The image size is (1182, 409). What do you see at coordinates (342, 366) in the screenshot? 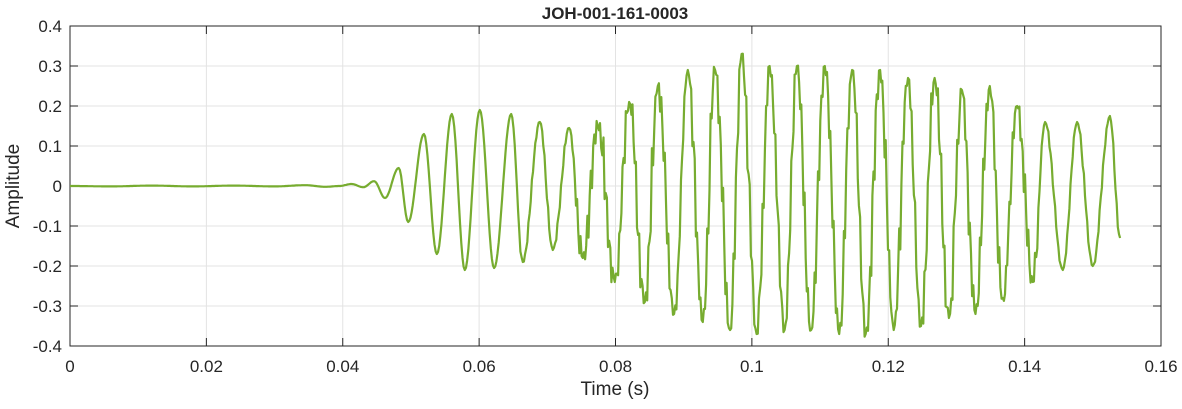
I see `x-tick-label: 0.04` at bounding box center [342, 366].